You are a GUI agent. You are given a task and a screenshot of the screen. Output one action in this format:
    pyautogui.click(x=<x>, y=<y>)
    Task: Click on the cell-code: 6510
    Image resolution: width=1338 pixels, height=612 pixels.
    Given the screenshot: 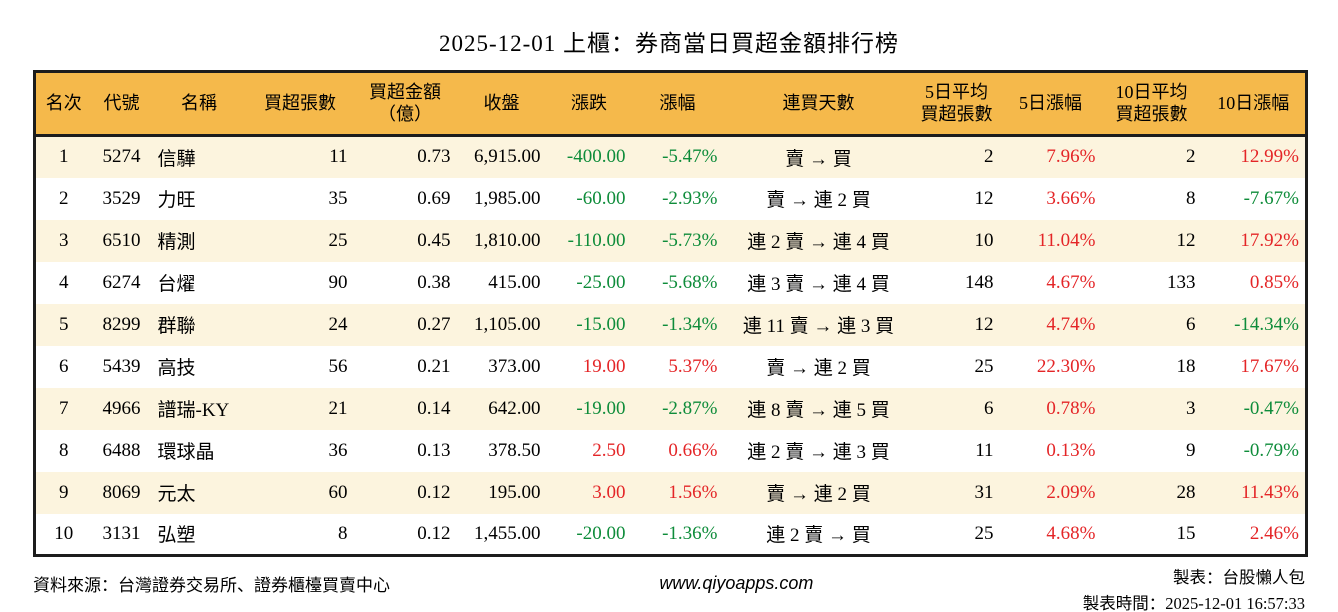 What is the action you would take?
    pyautogui.click(x=121, y=240)
    